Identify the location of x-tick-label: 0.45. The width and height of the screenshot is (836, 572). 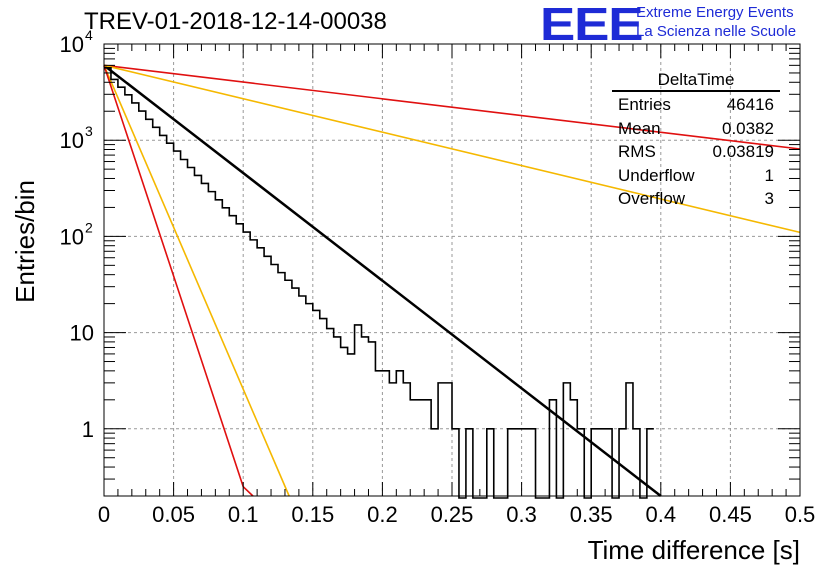
(730, 514).